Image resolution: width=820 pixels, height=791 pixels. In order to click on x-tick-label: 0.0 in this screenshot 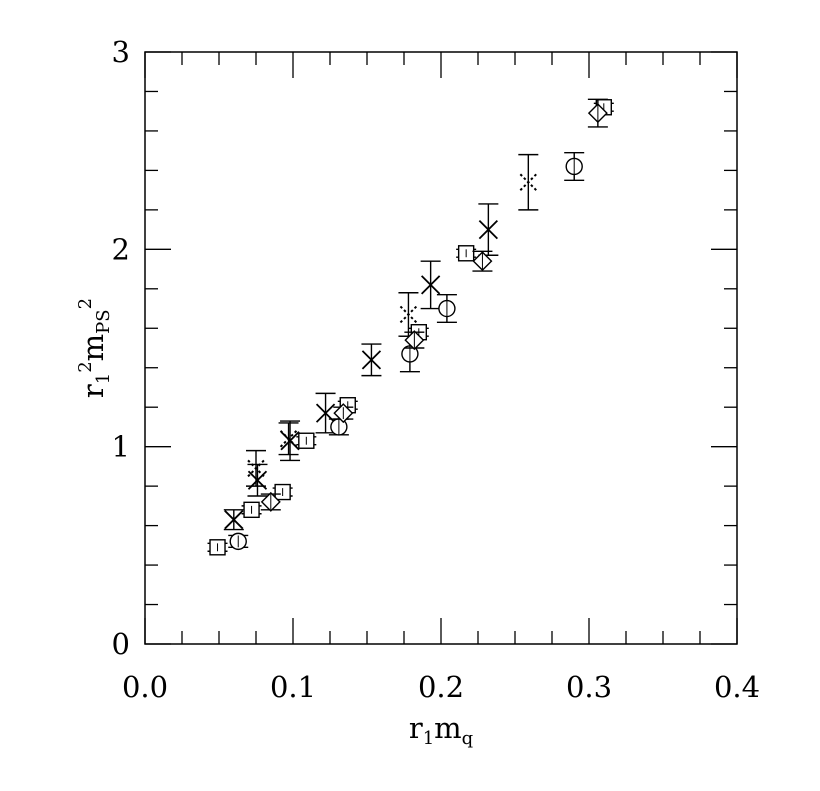, I will do `click(145, 687)`.